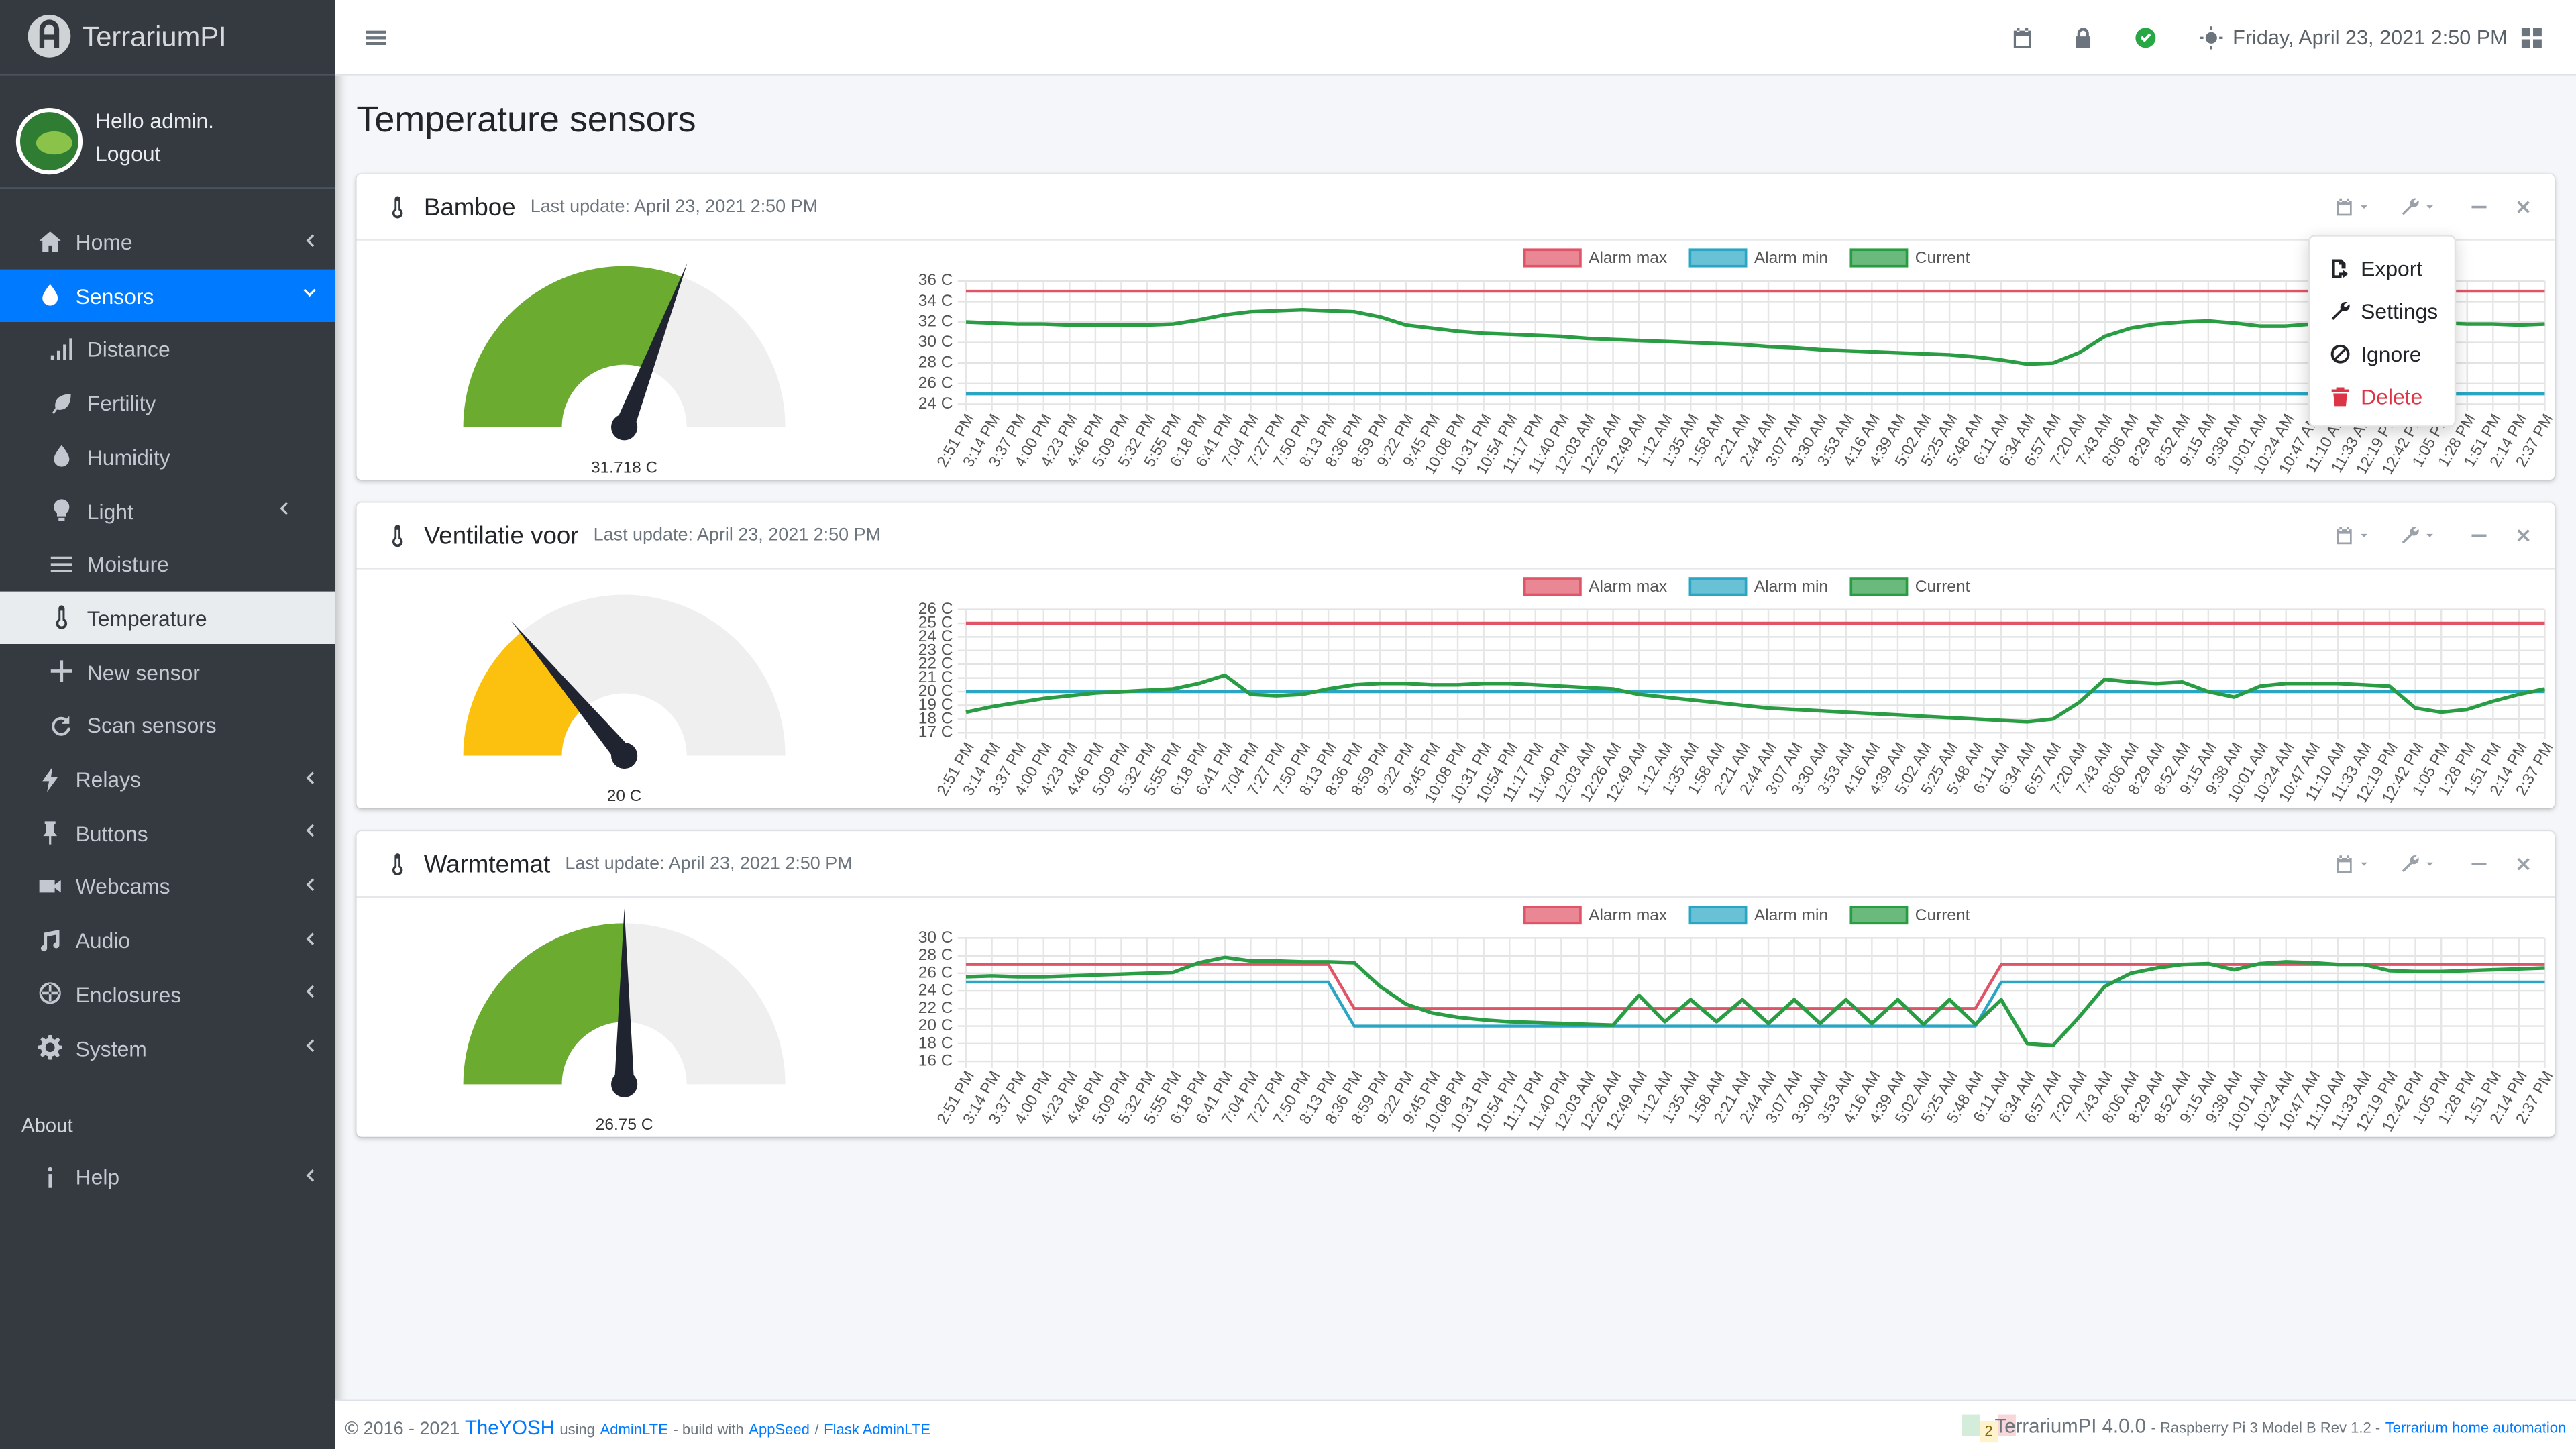  I want to click on dropdown-item: Delete, so click(2382, 395).